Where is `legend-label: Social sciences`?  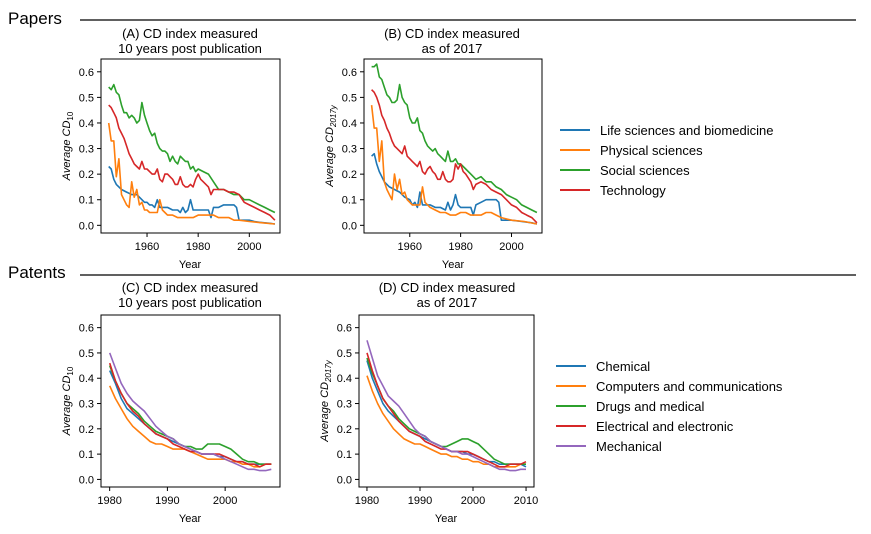 legend-label: Social sciences is located at coordinates (645, 170).